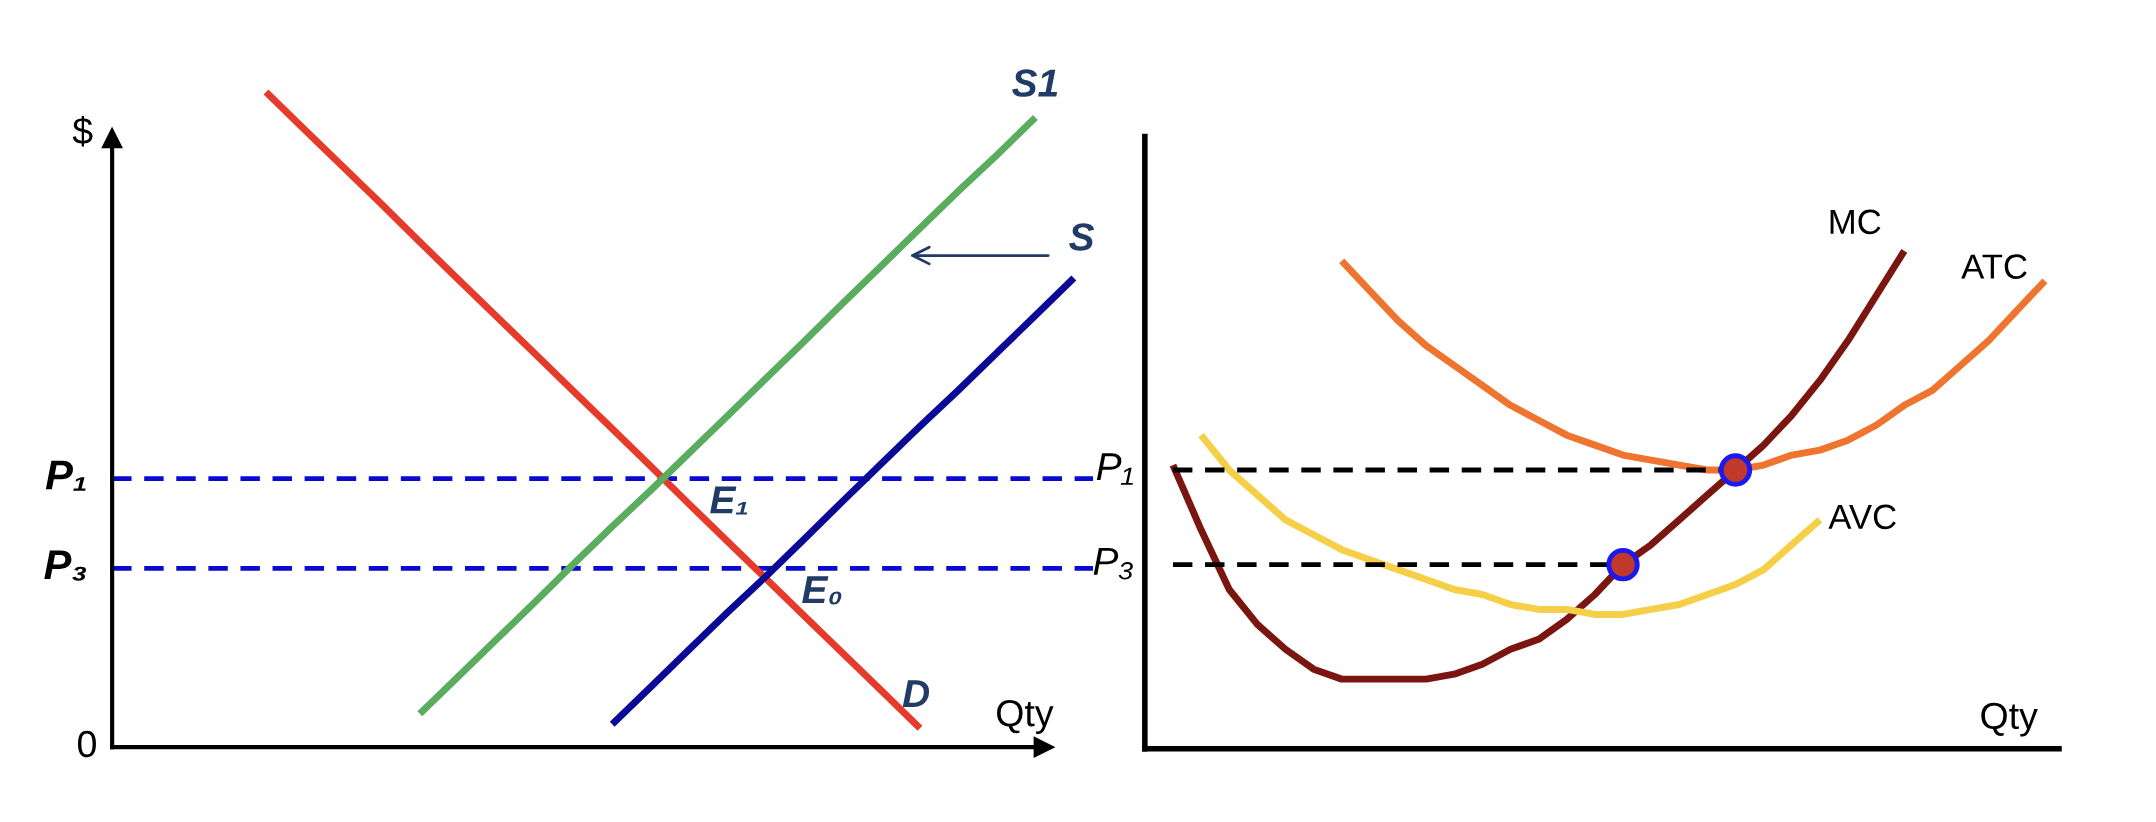 The height and width of the screenshot is (822, 2156). I want to click on annotation: E₀, so click(822, 590).